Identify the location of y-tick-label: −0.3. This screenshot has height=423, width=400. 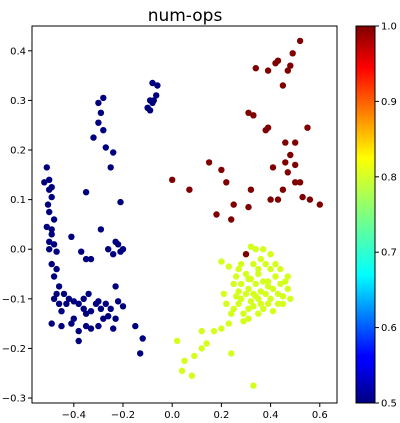
(14, 399).